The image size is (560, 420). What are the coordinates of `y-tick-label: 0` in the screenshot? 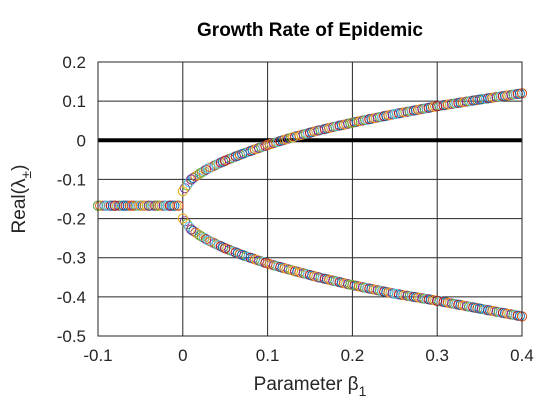 It's located at (81, 140).